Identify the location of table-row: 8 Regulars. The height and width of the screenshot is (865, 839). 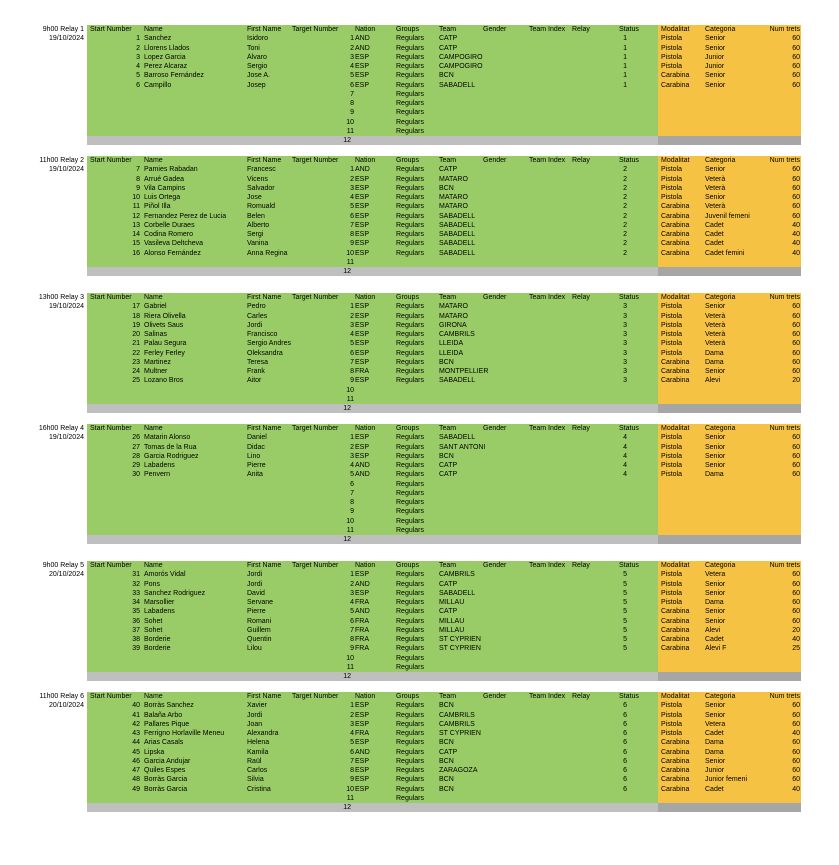
(419, 502).